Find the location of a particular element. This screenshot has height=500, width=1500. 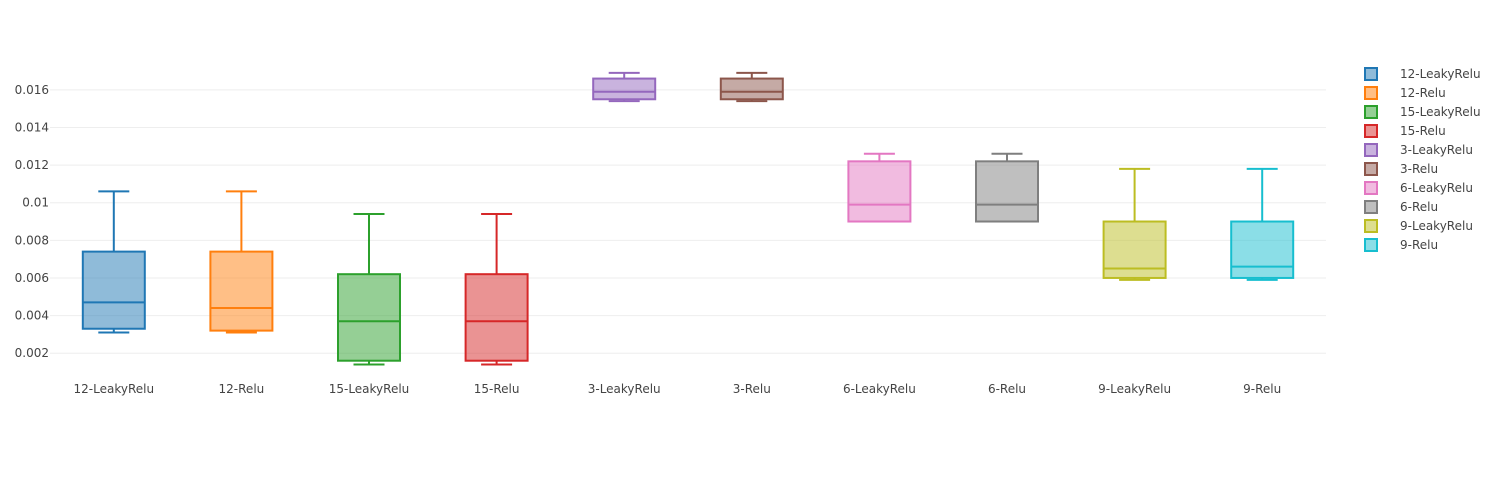

legend-label: 9-Relu is located at coordinates (1419, 245).